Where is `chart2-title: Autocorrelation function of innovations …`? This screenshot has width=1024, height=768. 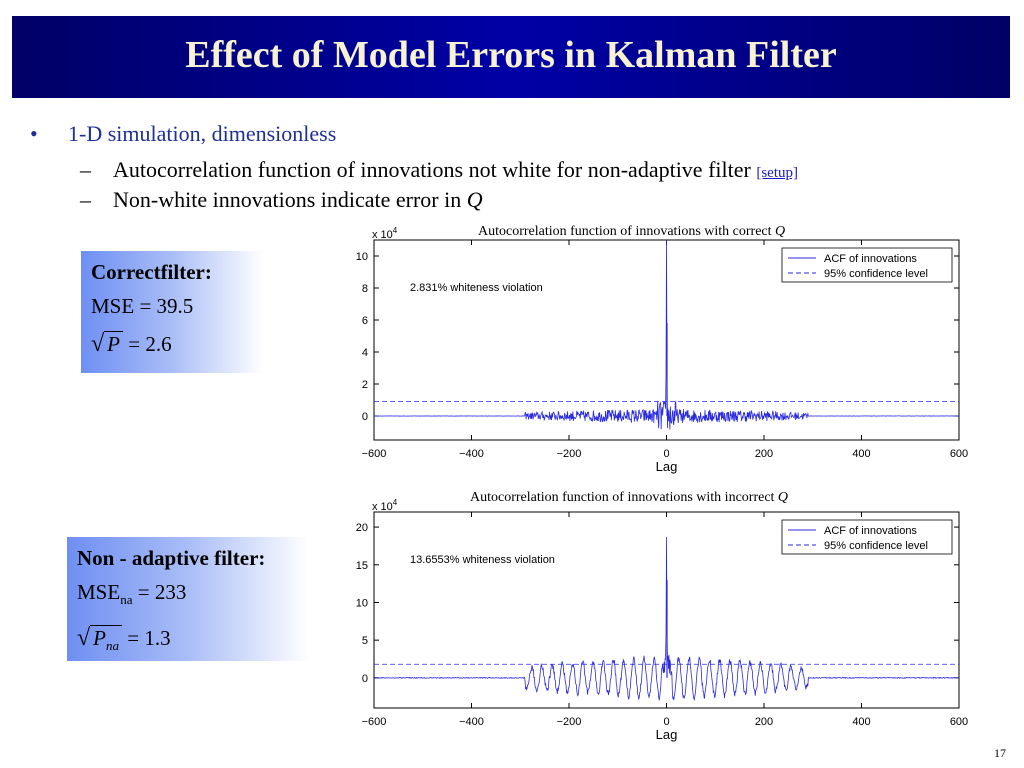 chart2-title: Autocorrelation function of innovations … is located at coordinates (629, 498).